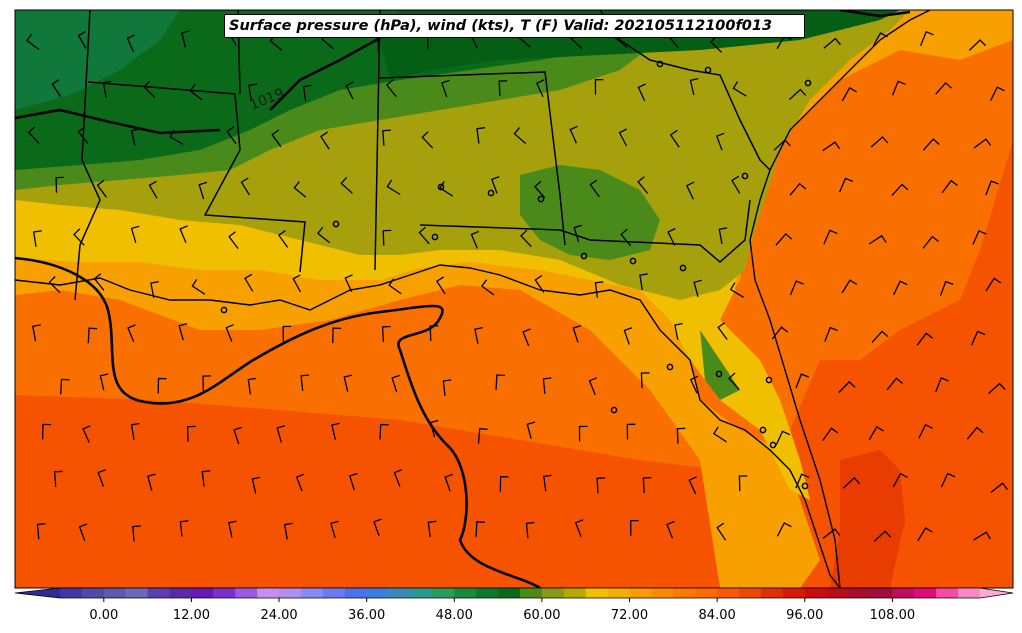  What do you see at coordinates (325, 73) in the screenshot?
I see `isobar-north` at bounding box center [325, 73].